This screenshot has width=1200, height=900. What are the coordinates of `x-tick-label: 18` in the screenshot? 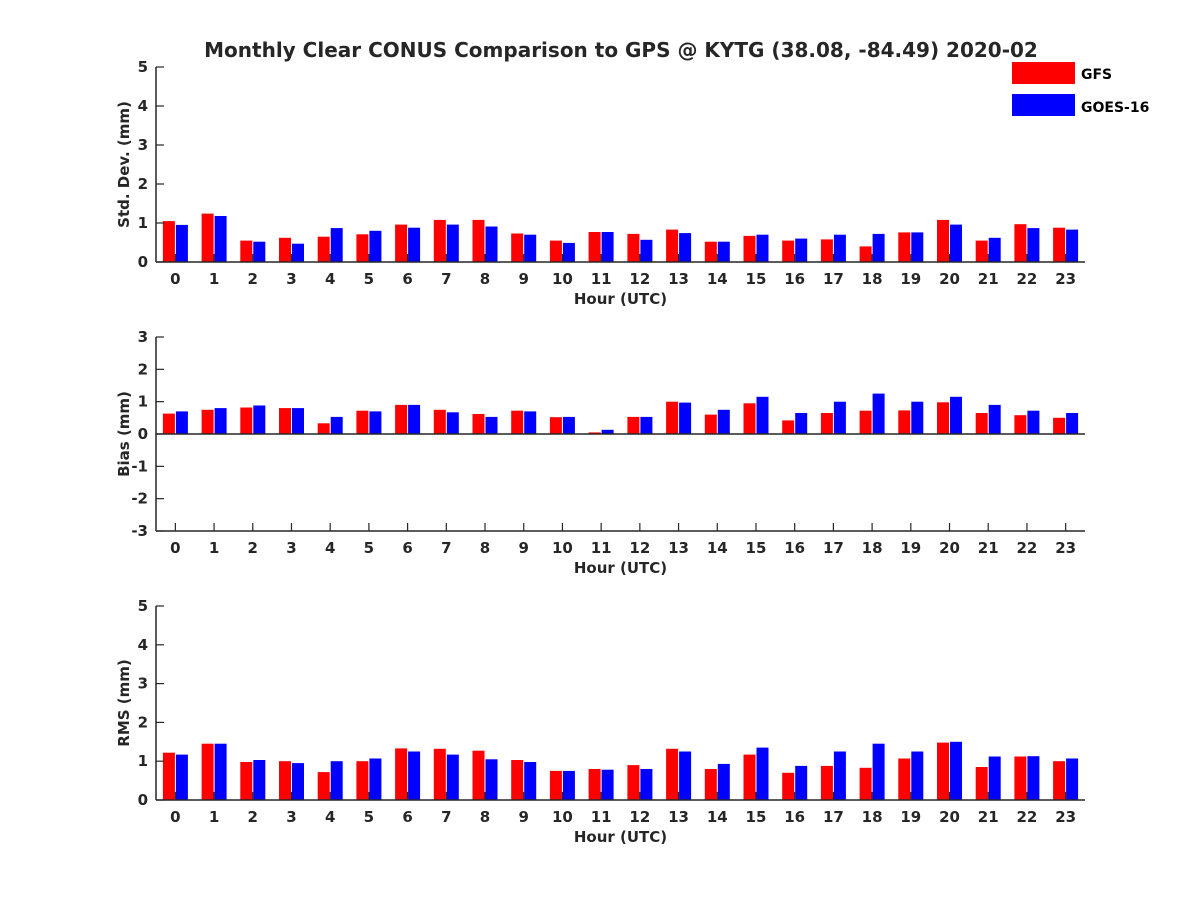 It's located at (872, 817).